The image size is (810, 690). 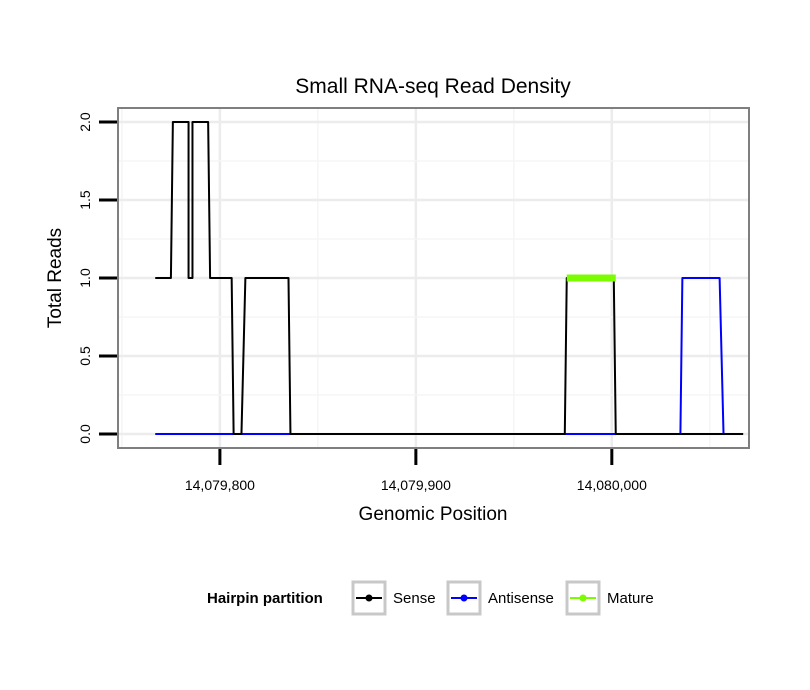 I want to click on legend-item-mature: Mature, so click(x=609, y=598).